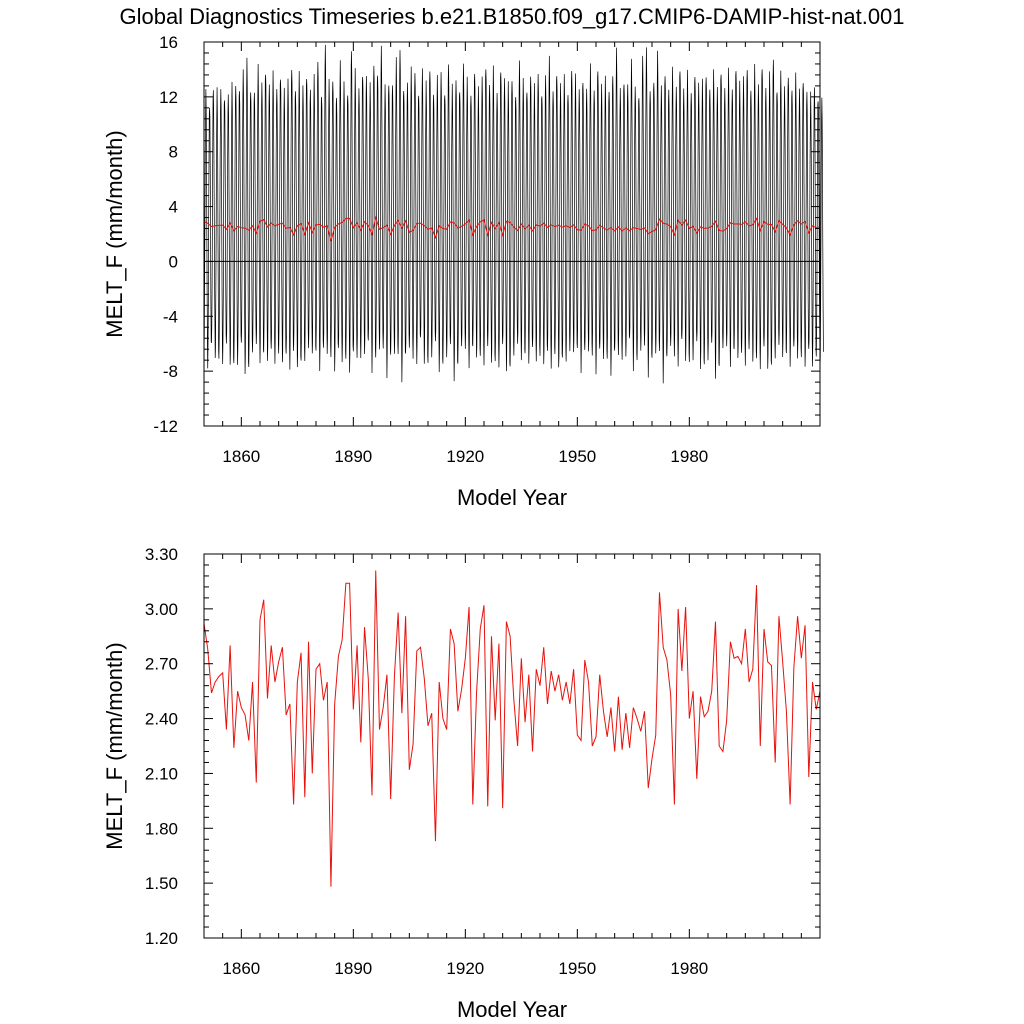 Image resolution: width=1024 pixels, height=1024 pixels. Describe the element at coordinates (114, 233) in the screenshot. I see `y-axis-title-top: MELT_F (mm/month)` at that location.